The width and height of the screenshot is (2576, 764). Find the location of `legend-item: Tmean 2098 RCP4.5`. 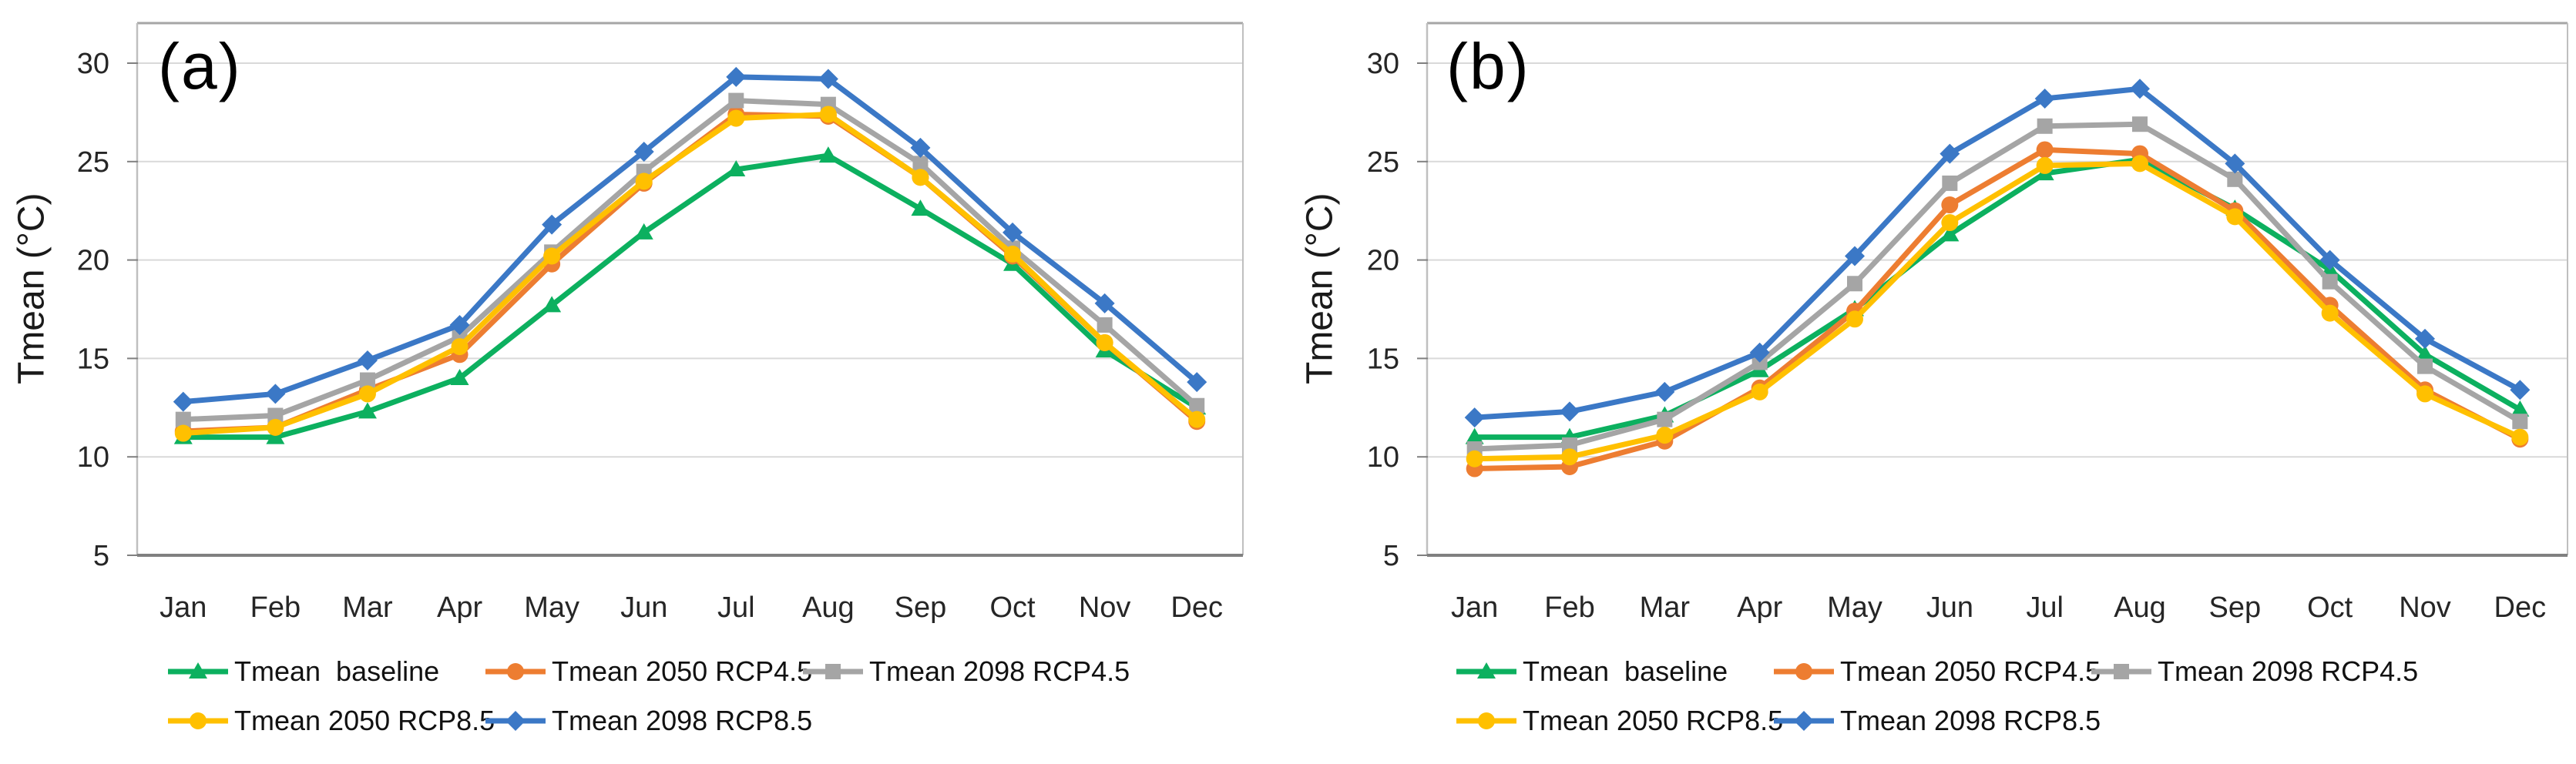

legend-item: Tmean 2098 RCP4.5 is located at coordinates (966, 671).